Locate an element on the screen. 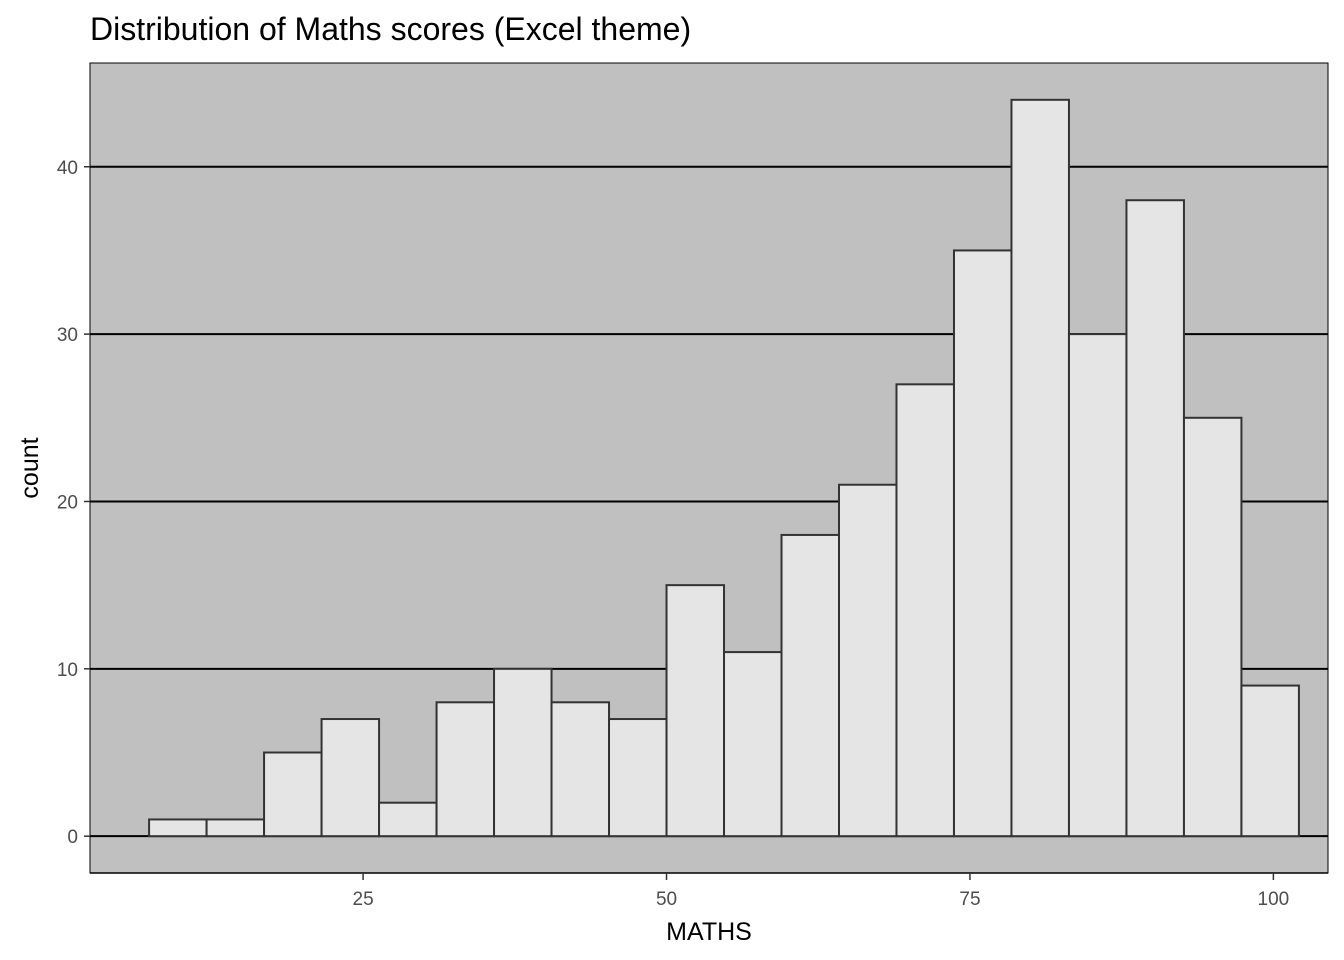  x-tick-label: 100 is located at coordinates (1274, 899).